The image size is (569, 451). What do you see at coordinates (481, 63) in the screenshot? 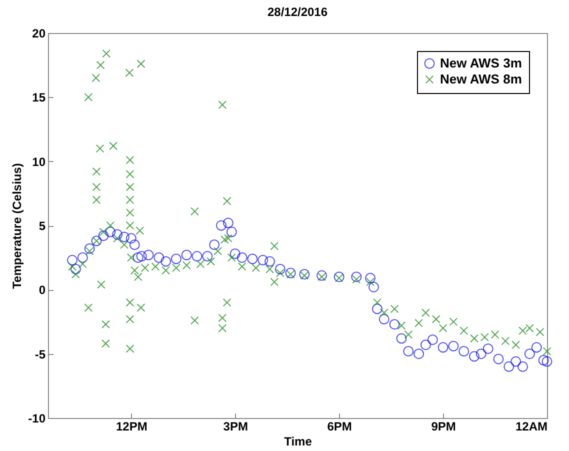
I see `legend-label: New AWS 3m` at bounding box center [481, 63].